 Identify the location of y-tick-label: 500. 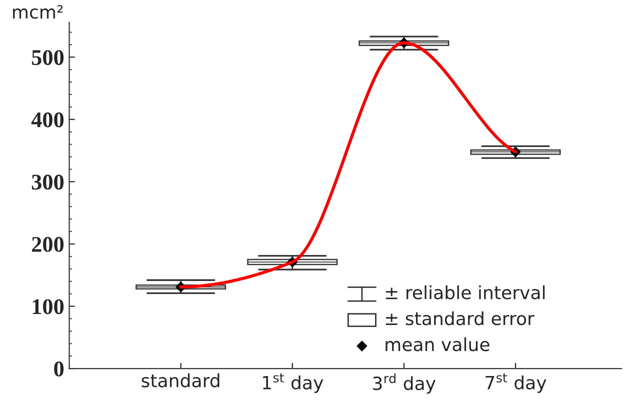
(48, 58).